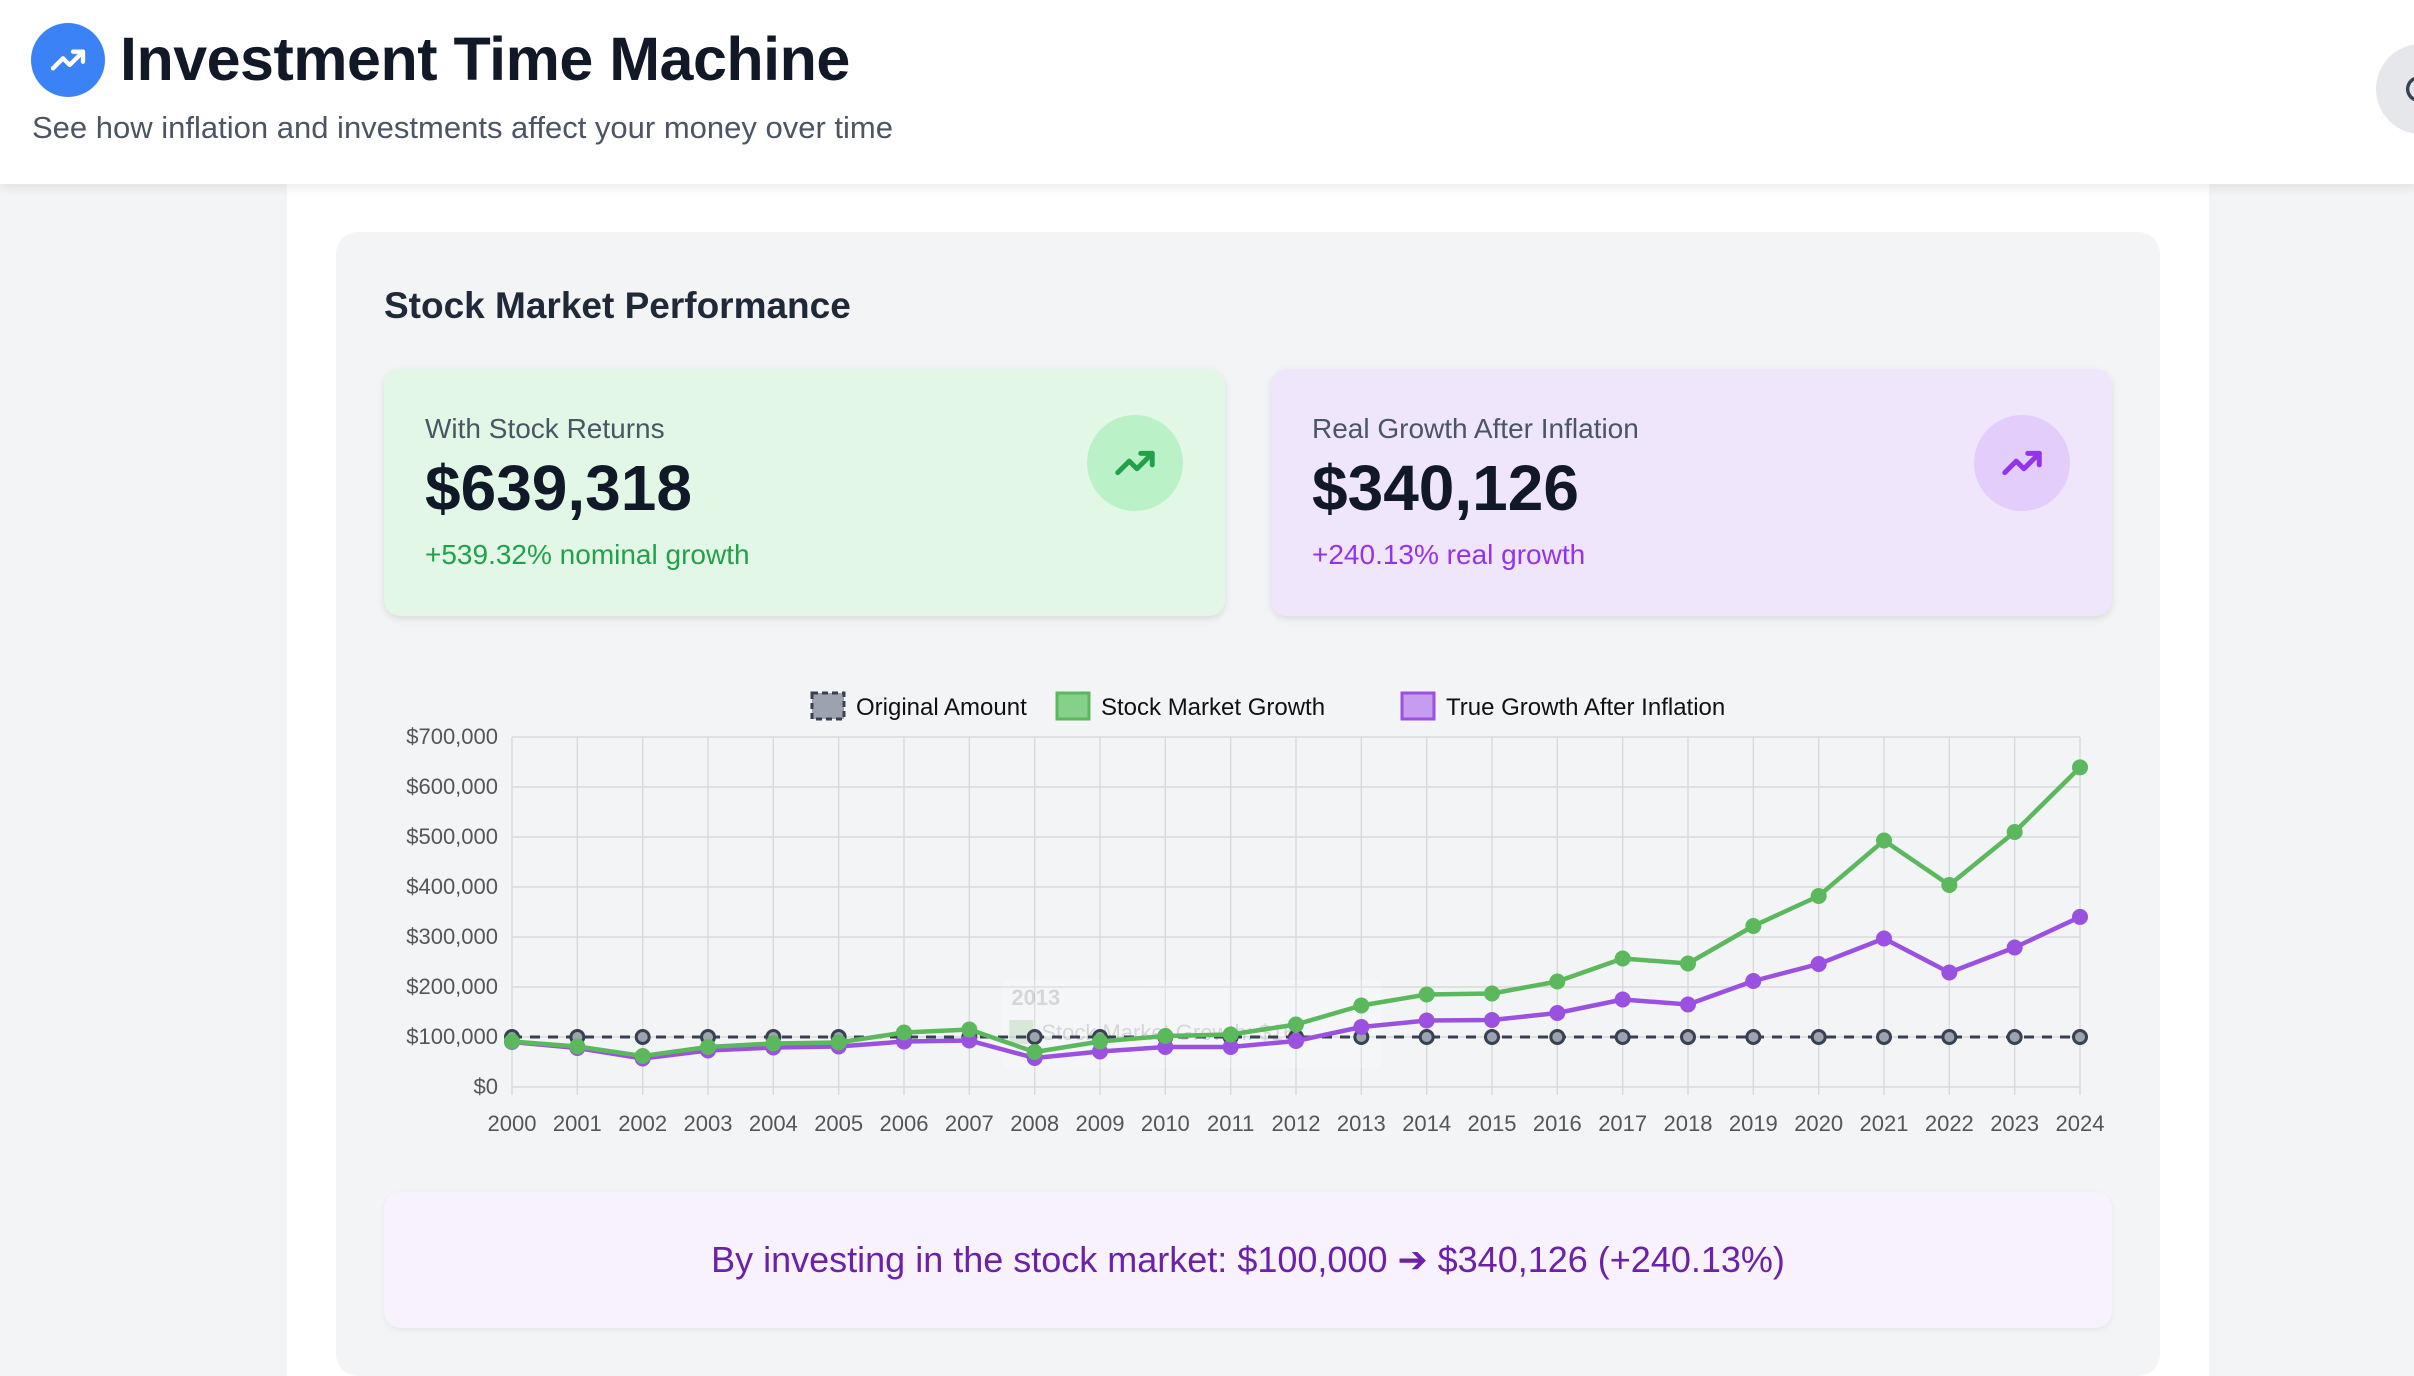  I want to click on legend-item: Stock Market Growth, so click(1190, 706).